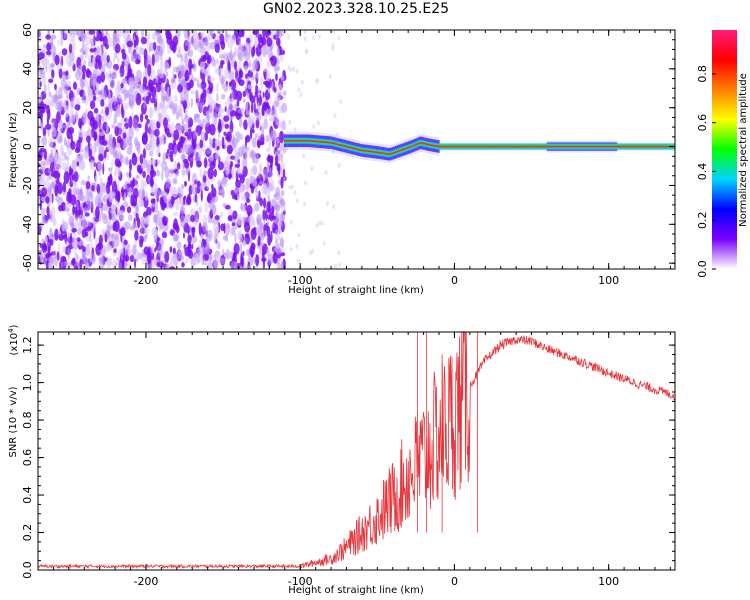  What do you see at coordinates (724, 149) in the screenshot?
I see `colorbar-gradient` at bounding box center [724, 149].